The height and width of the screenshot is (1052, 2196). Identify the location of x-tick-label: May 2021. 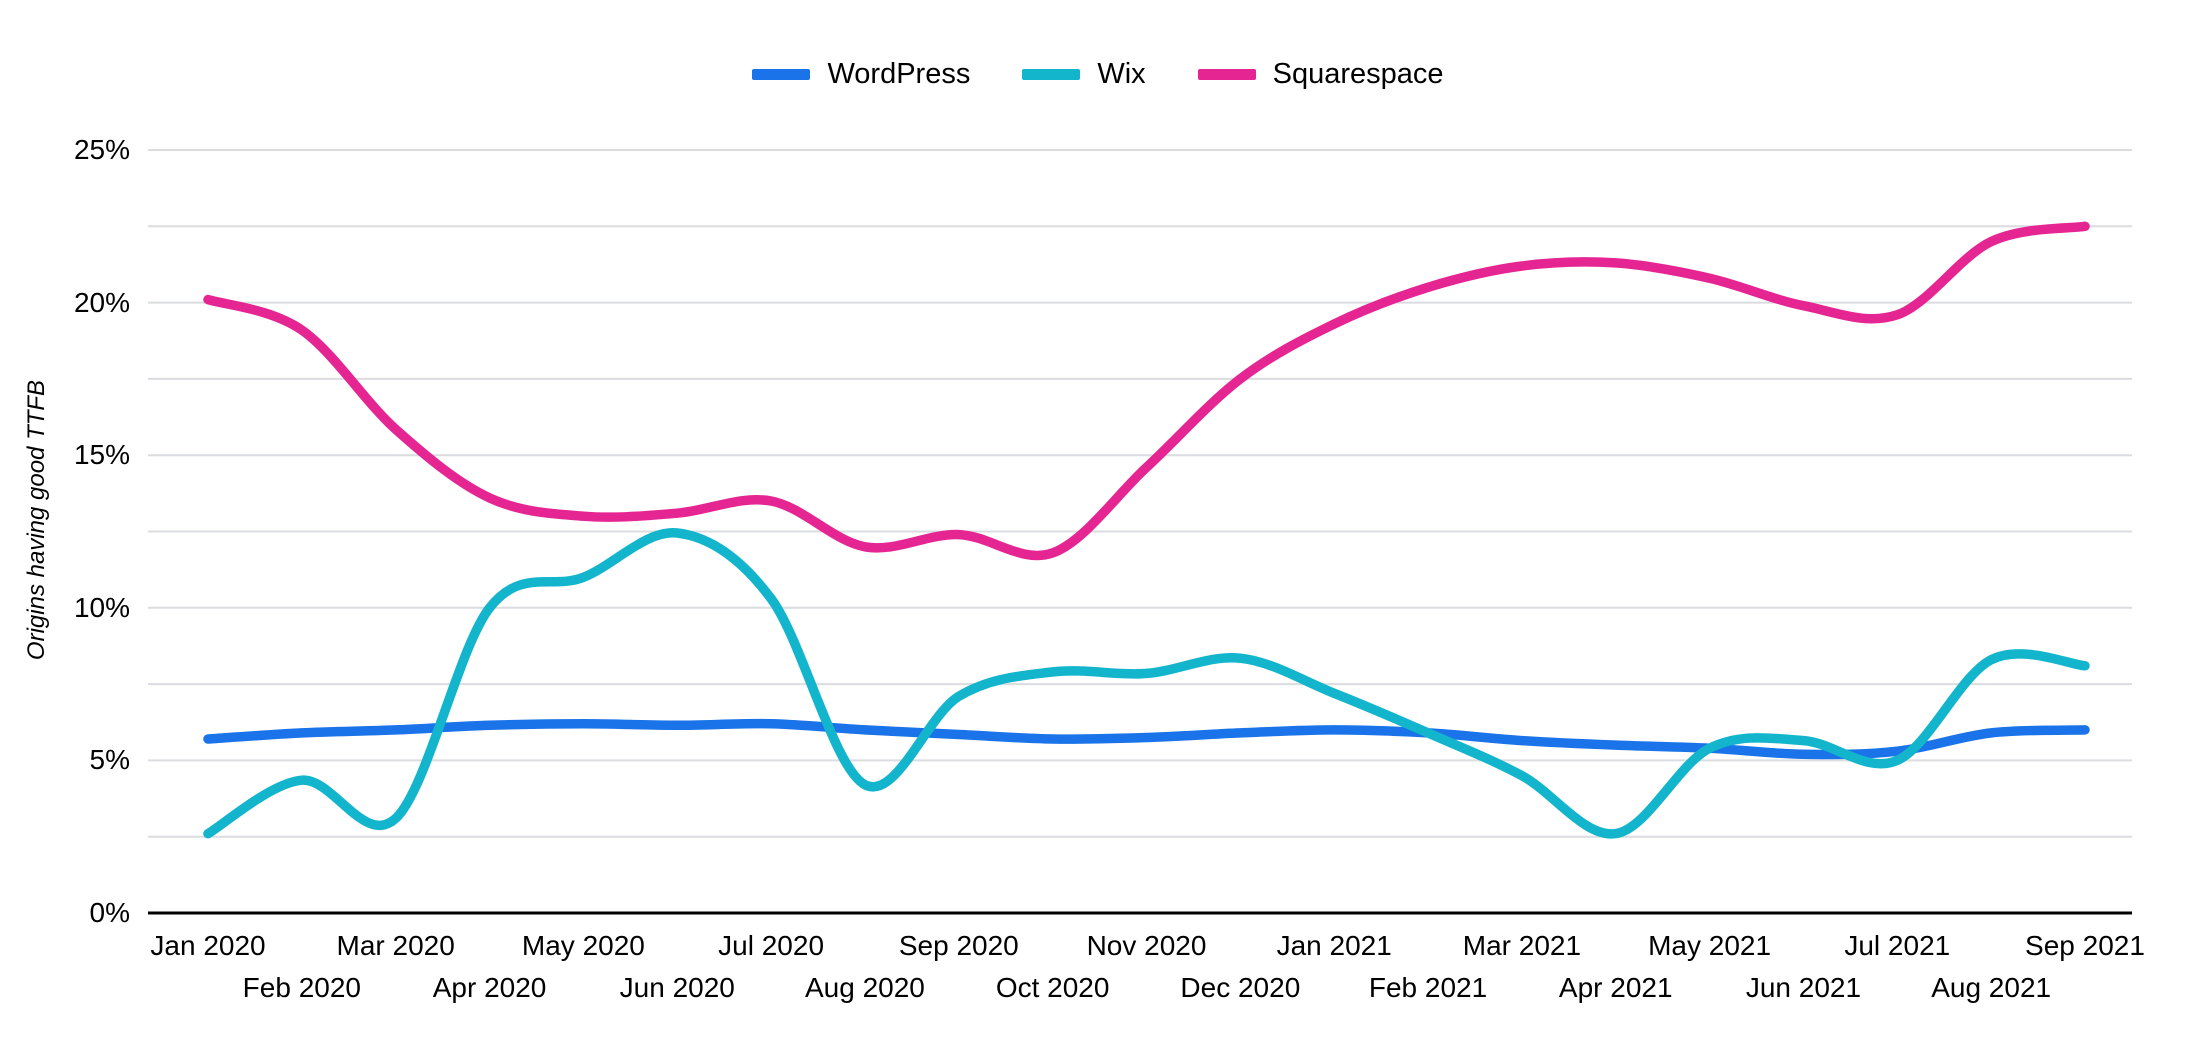
(1710, 945).